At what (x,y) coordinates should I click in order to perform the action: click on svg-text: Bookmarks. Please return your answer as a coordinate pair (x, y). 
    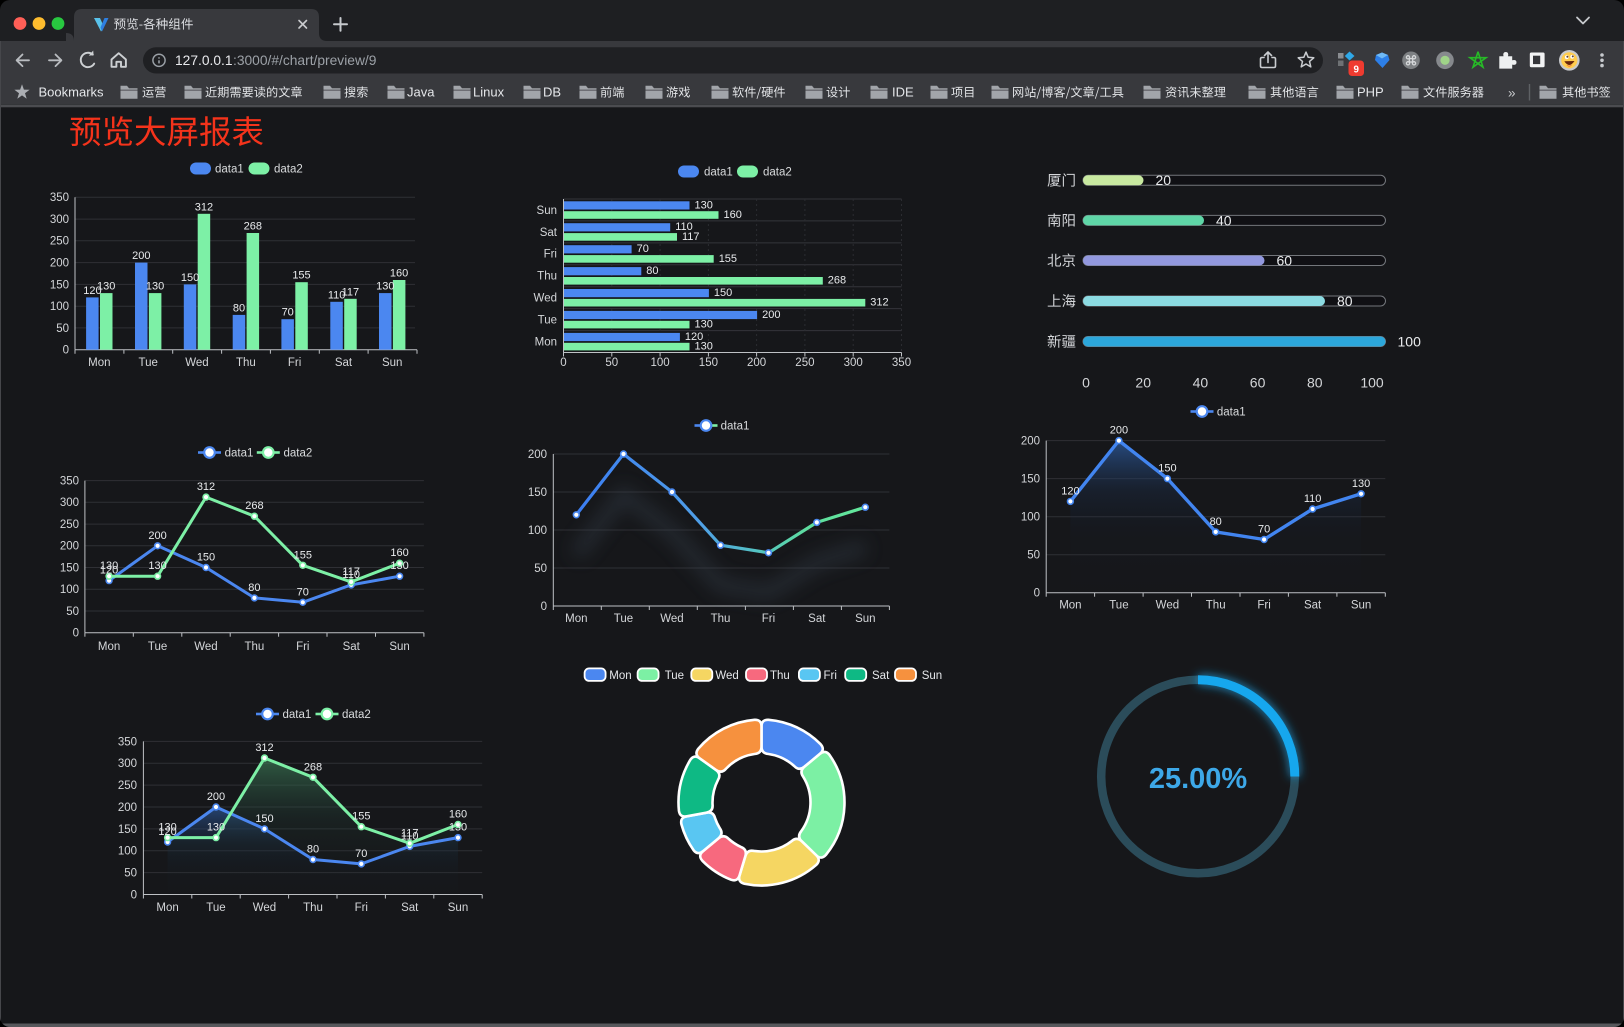
    Looking at the image, I should click on (72, 92).